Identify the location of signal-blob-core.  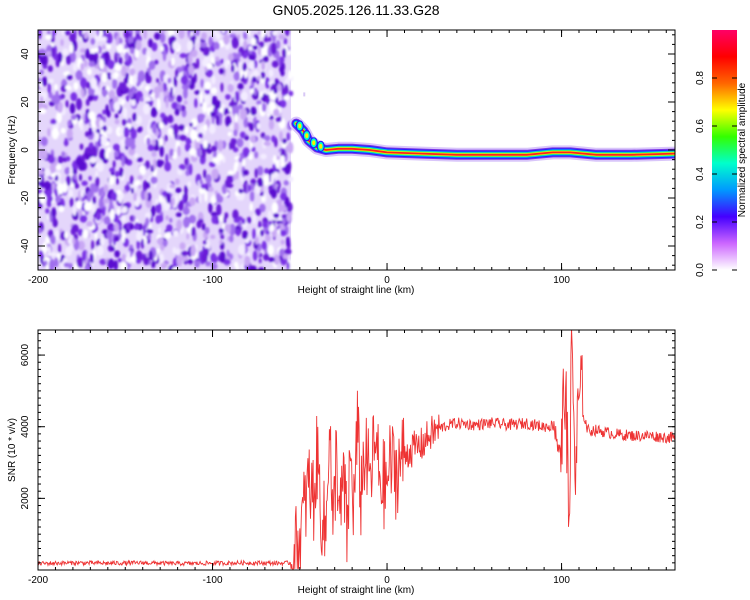
(307, 136).